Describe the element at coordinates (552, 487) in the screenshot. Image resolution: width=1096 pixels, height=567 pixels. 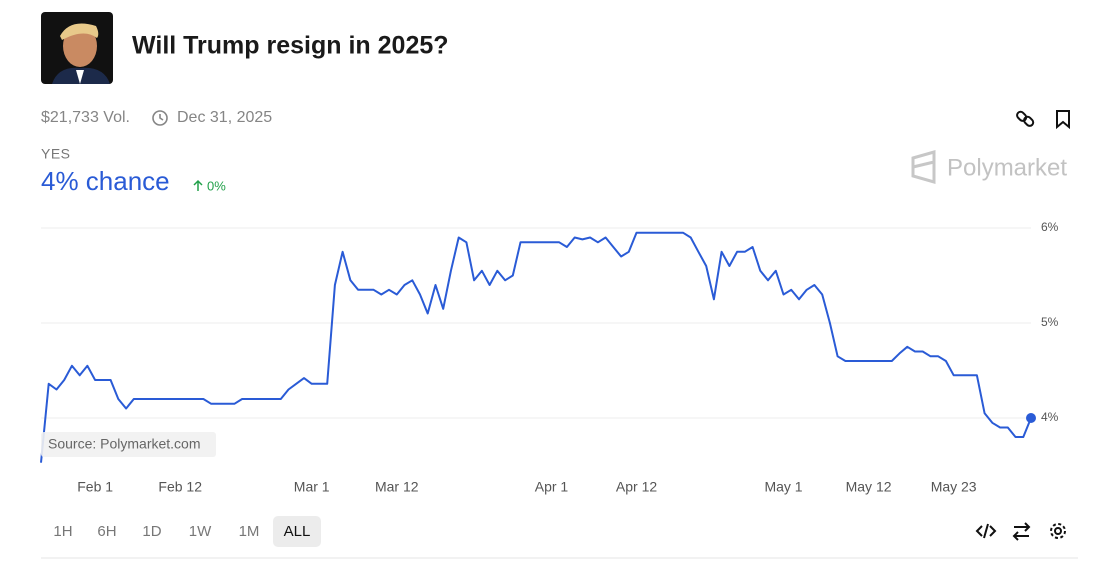
I see `x-tick-label: Apr 1` at that location.